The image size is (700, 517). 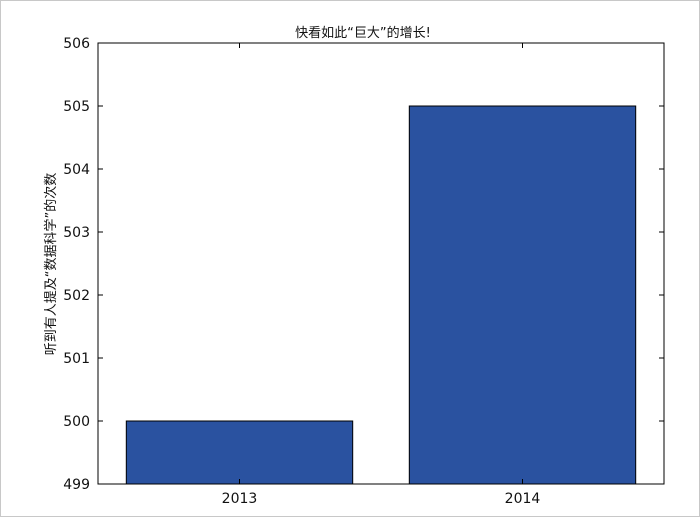 What do you see at coordinates (240, 499) in the screenshot?
I see `x-tick-label: 2013` at bounding box center [240, 499].